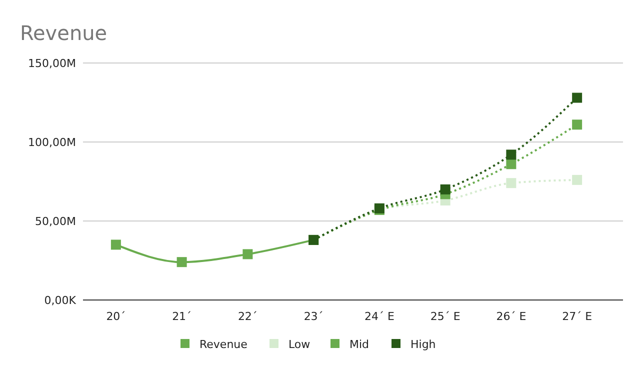 The image size is (640, 370). Describe the element at coordinates (445, 316) in the screenshot. I see `x-tick-label: 25´ E` at that location.